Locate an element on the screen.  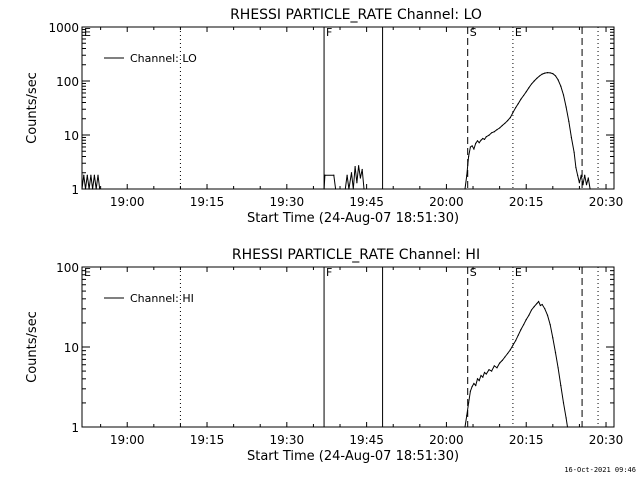
chart-1-x-tick-label: 20:30 is located at coordinates (606, 202).